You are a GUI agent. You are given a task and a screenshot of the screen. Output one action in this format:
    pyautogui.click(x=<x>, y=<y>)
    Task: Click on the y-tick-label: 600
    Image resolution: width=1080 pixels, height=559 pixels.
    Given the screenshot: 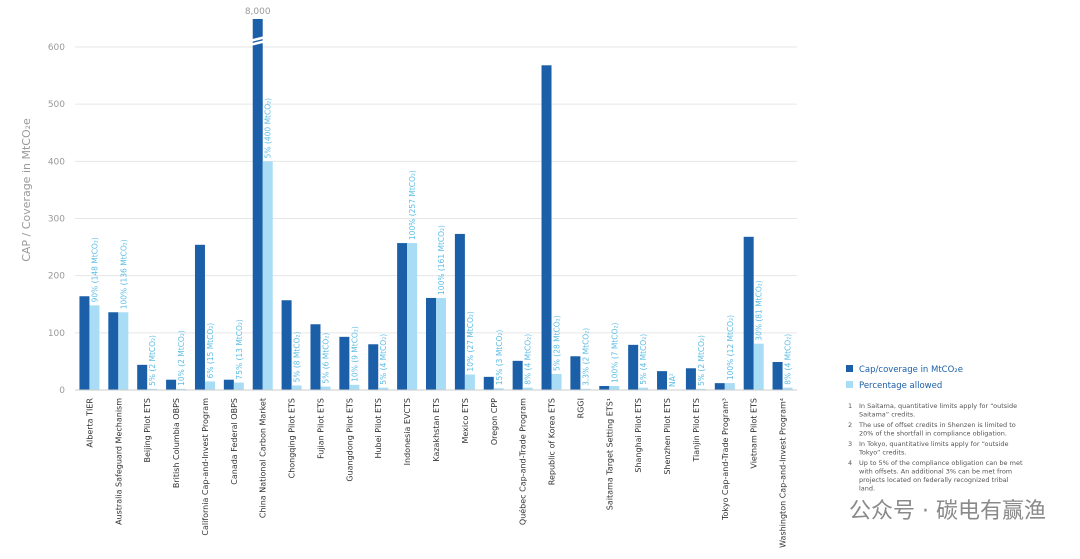 What is the action you would take?
    pyautogui.click(x=56, y=48)
    